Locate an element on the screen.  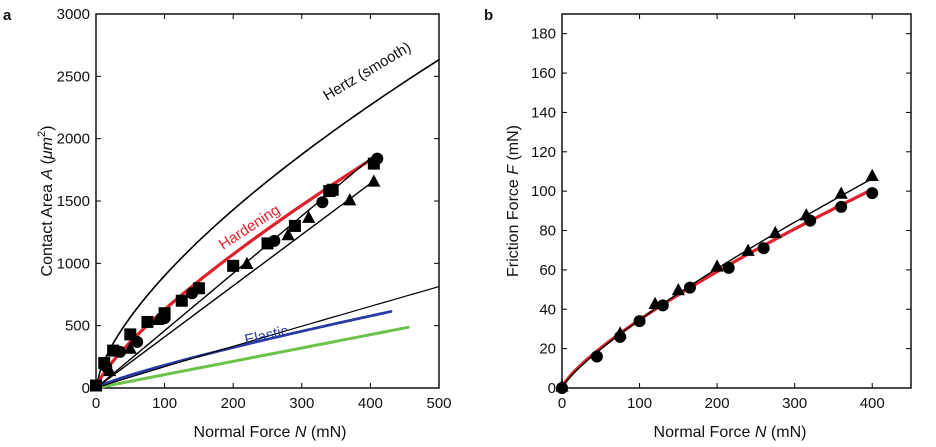
hertz-annotation: Hertz (smooth) is located at coordinates (367, 72).